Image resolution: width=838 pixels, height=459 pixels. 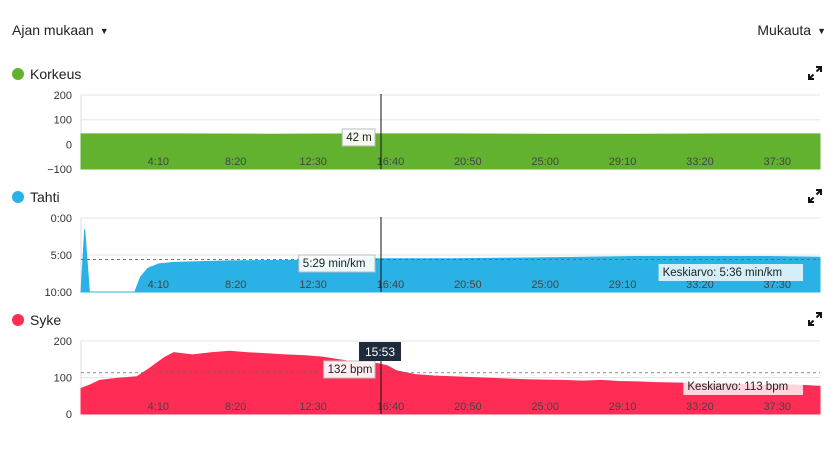 I want to click on altitude-title: Korkeus, so click(x=46, y=74).